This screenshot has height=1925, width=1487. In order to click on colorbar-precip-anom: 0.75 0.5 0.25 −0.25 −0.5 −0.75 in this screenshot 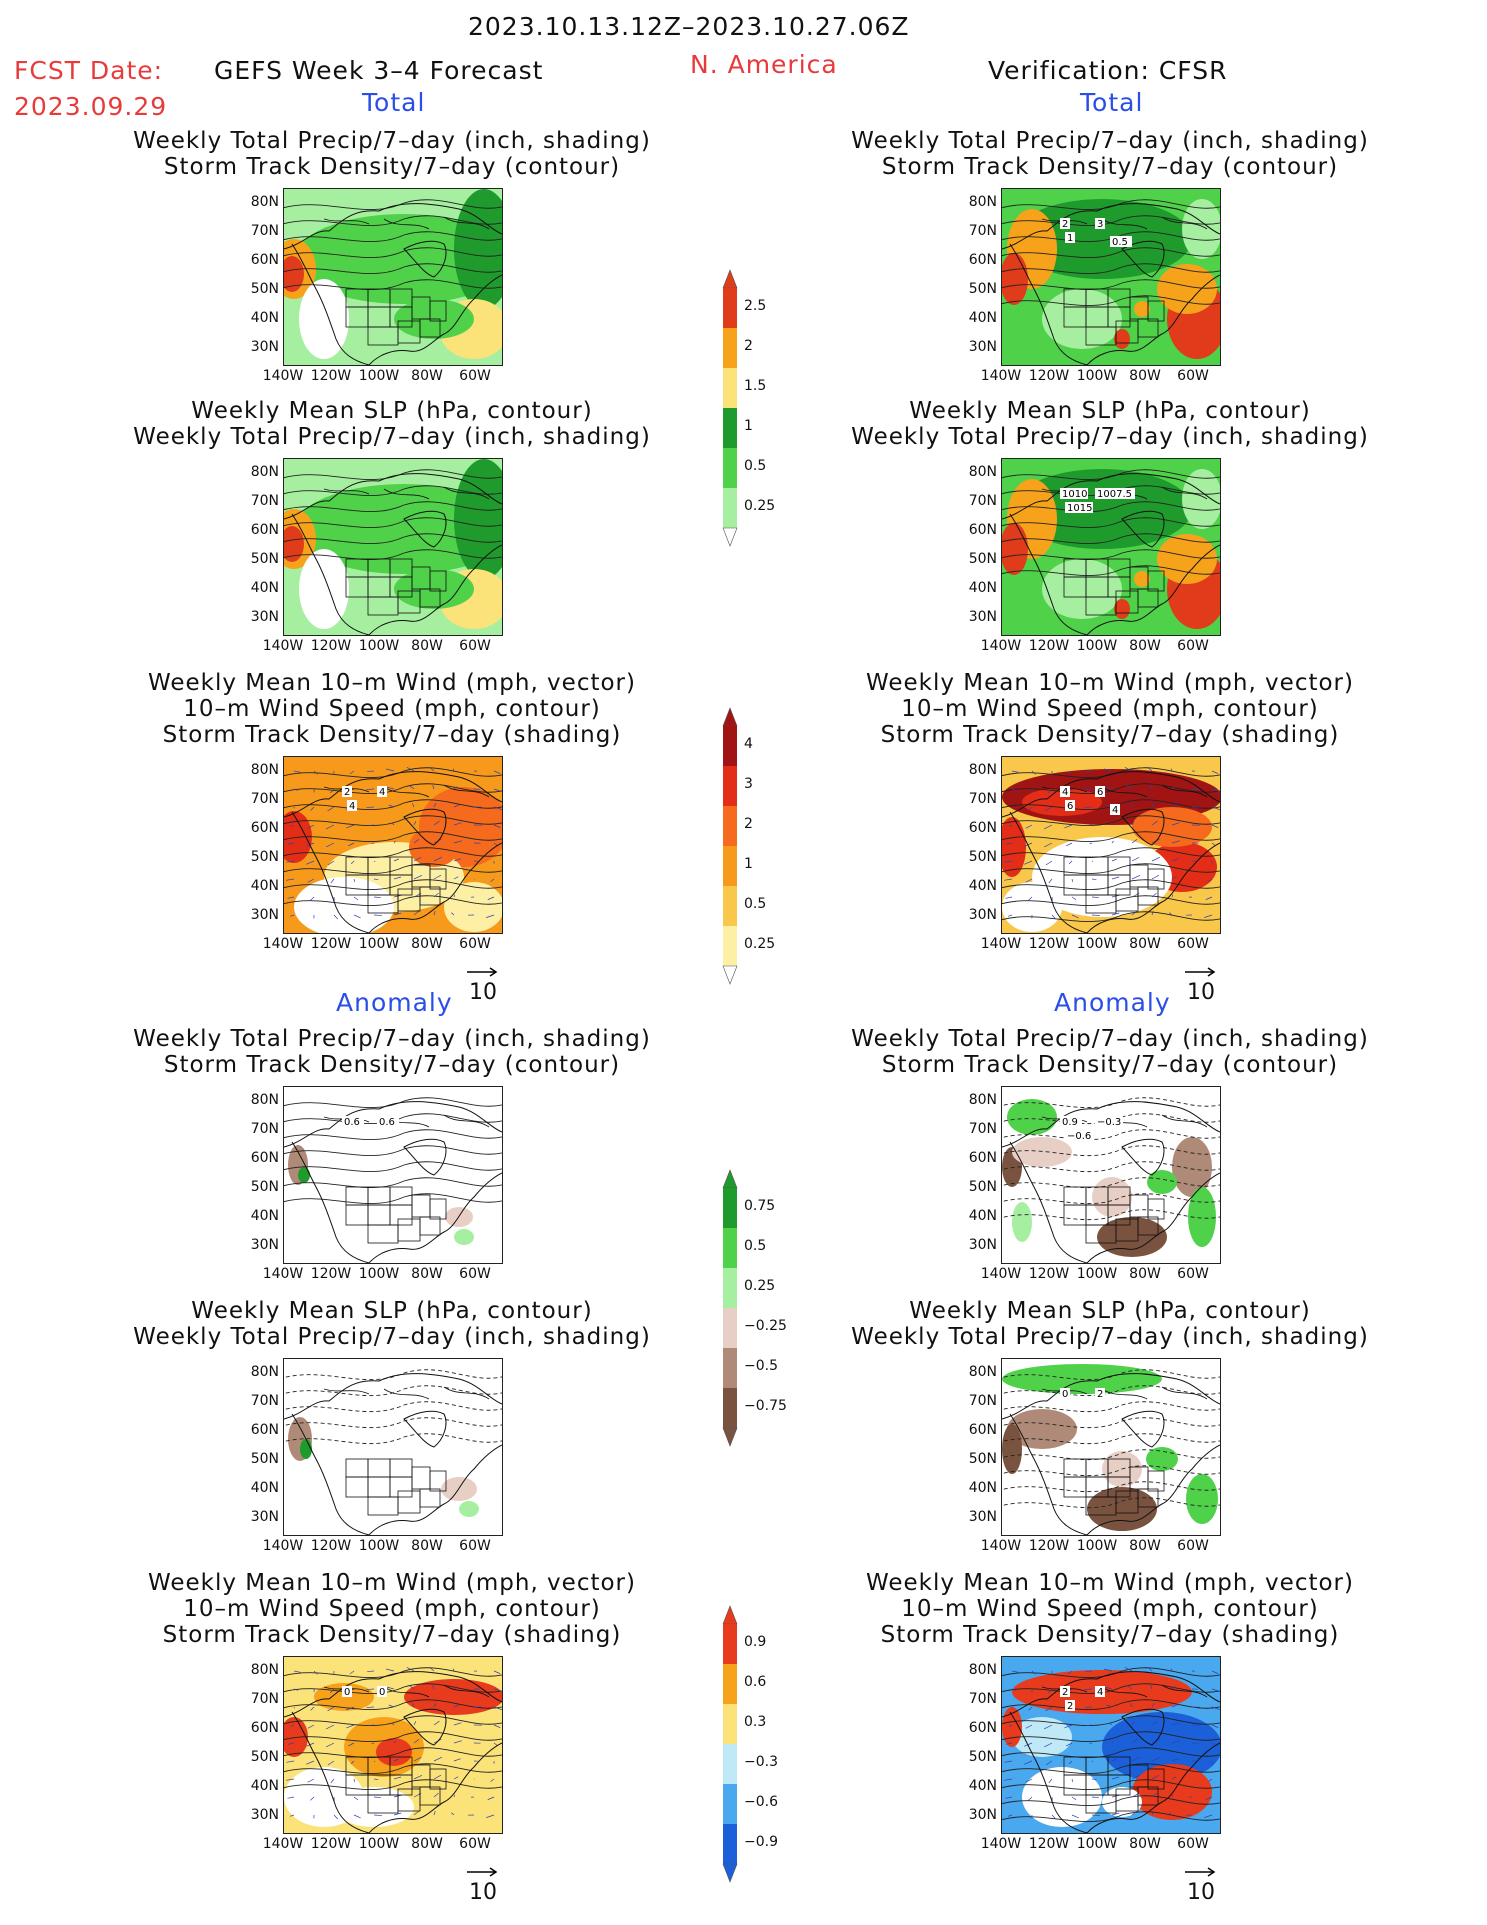, I will do `click(753, 1315)`.